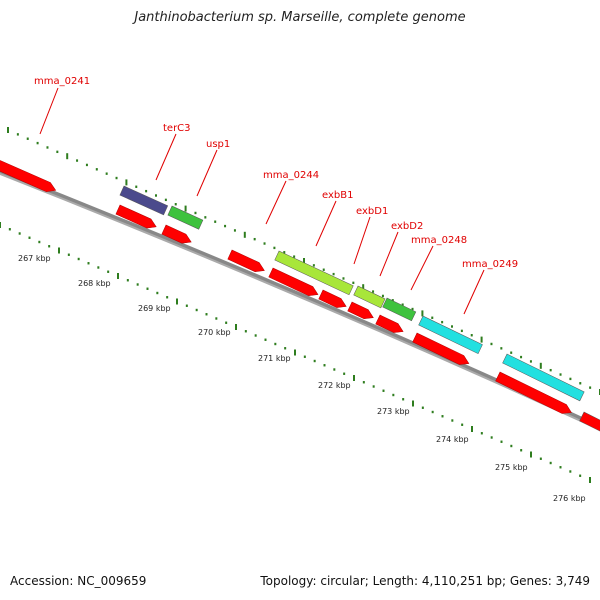  Describe the element at coordinates (176, 234) in the screenshot. I see `cds-arrow-3-shape` at that location.